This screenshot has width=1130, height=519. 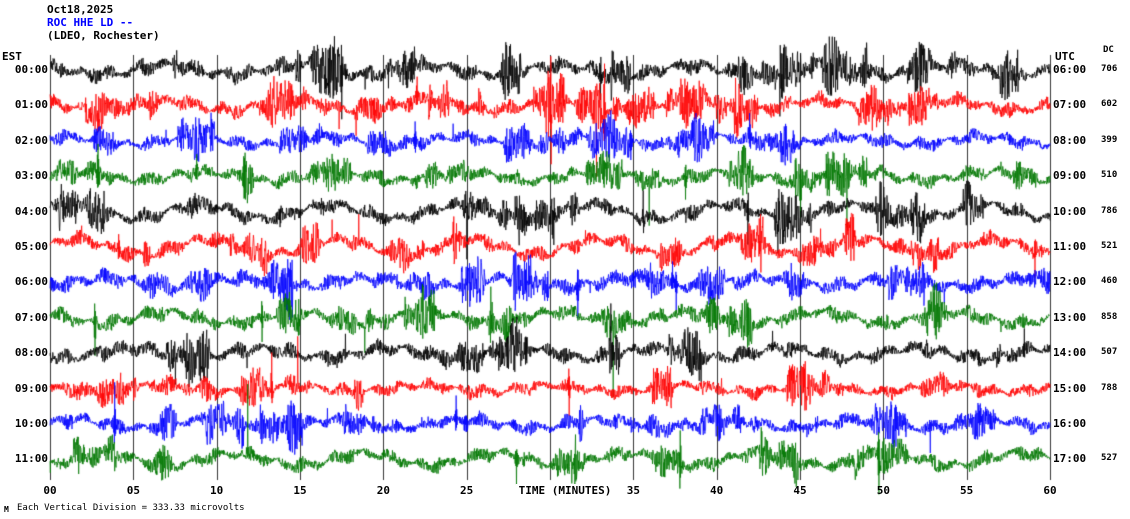 I want to click on hour-label-left: 07:00, so click(x=31, y=317).